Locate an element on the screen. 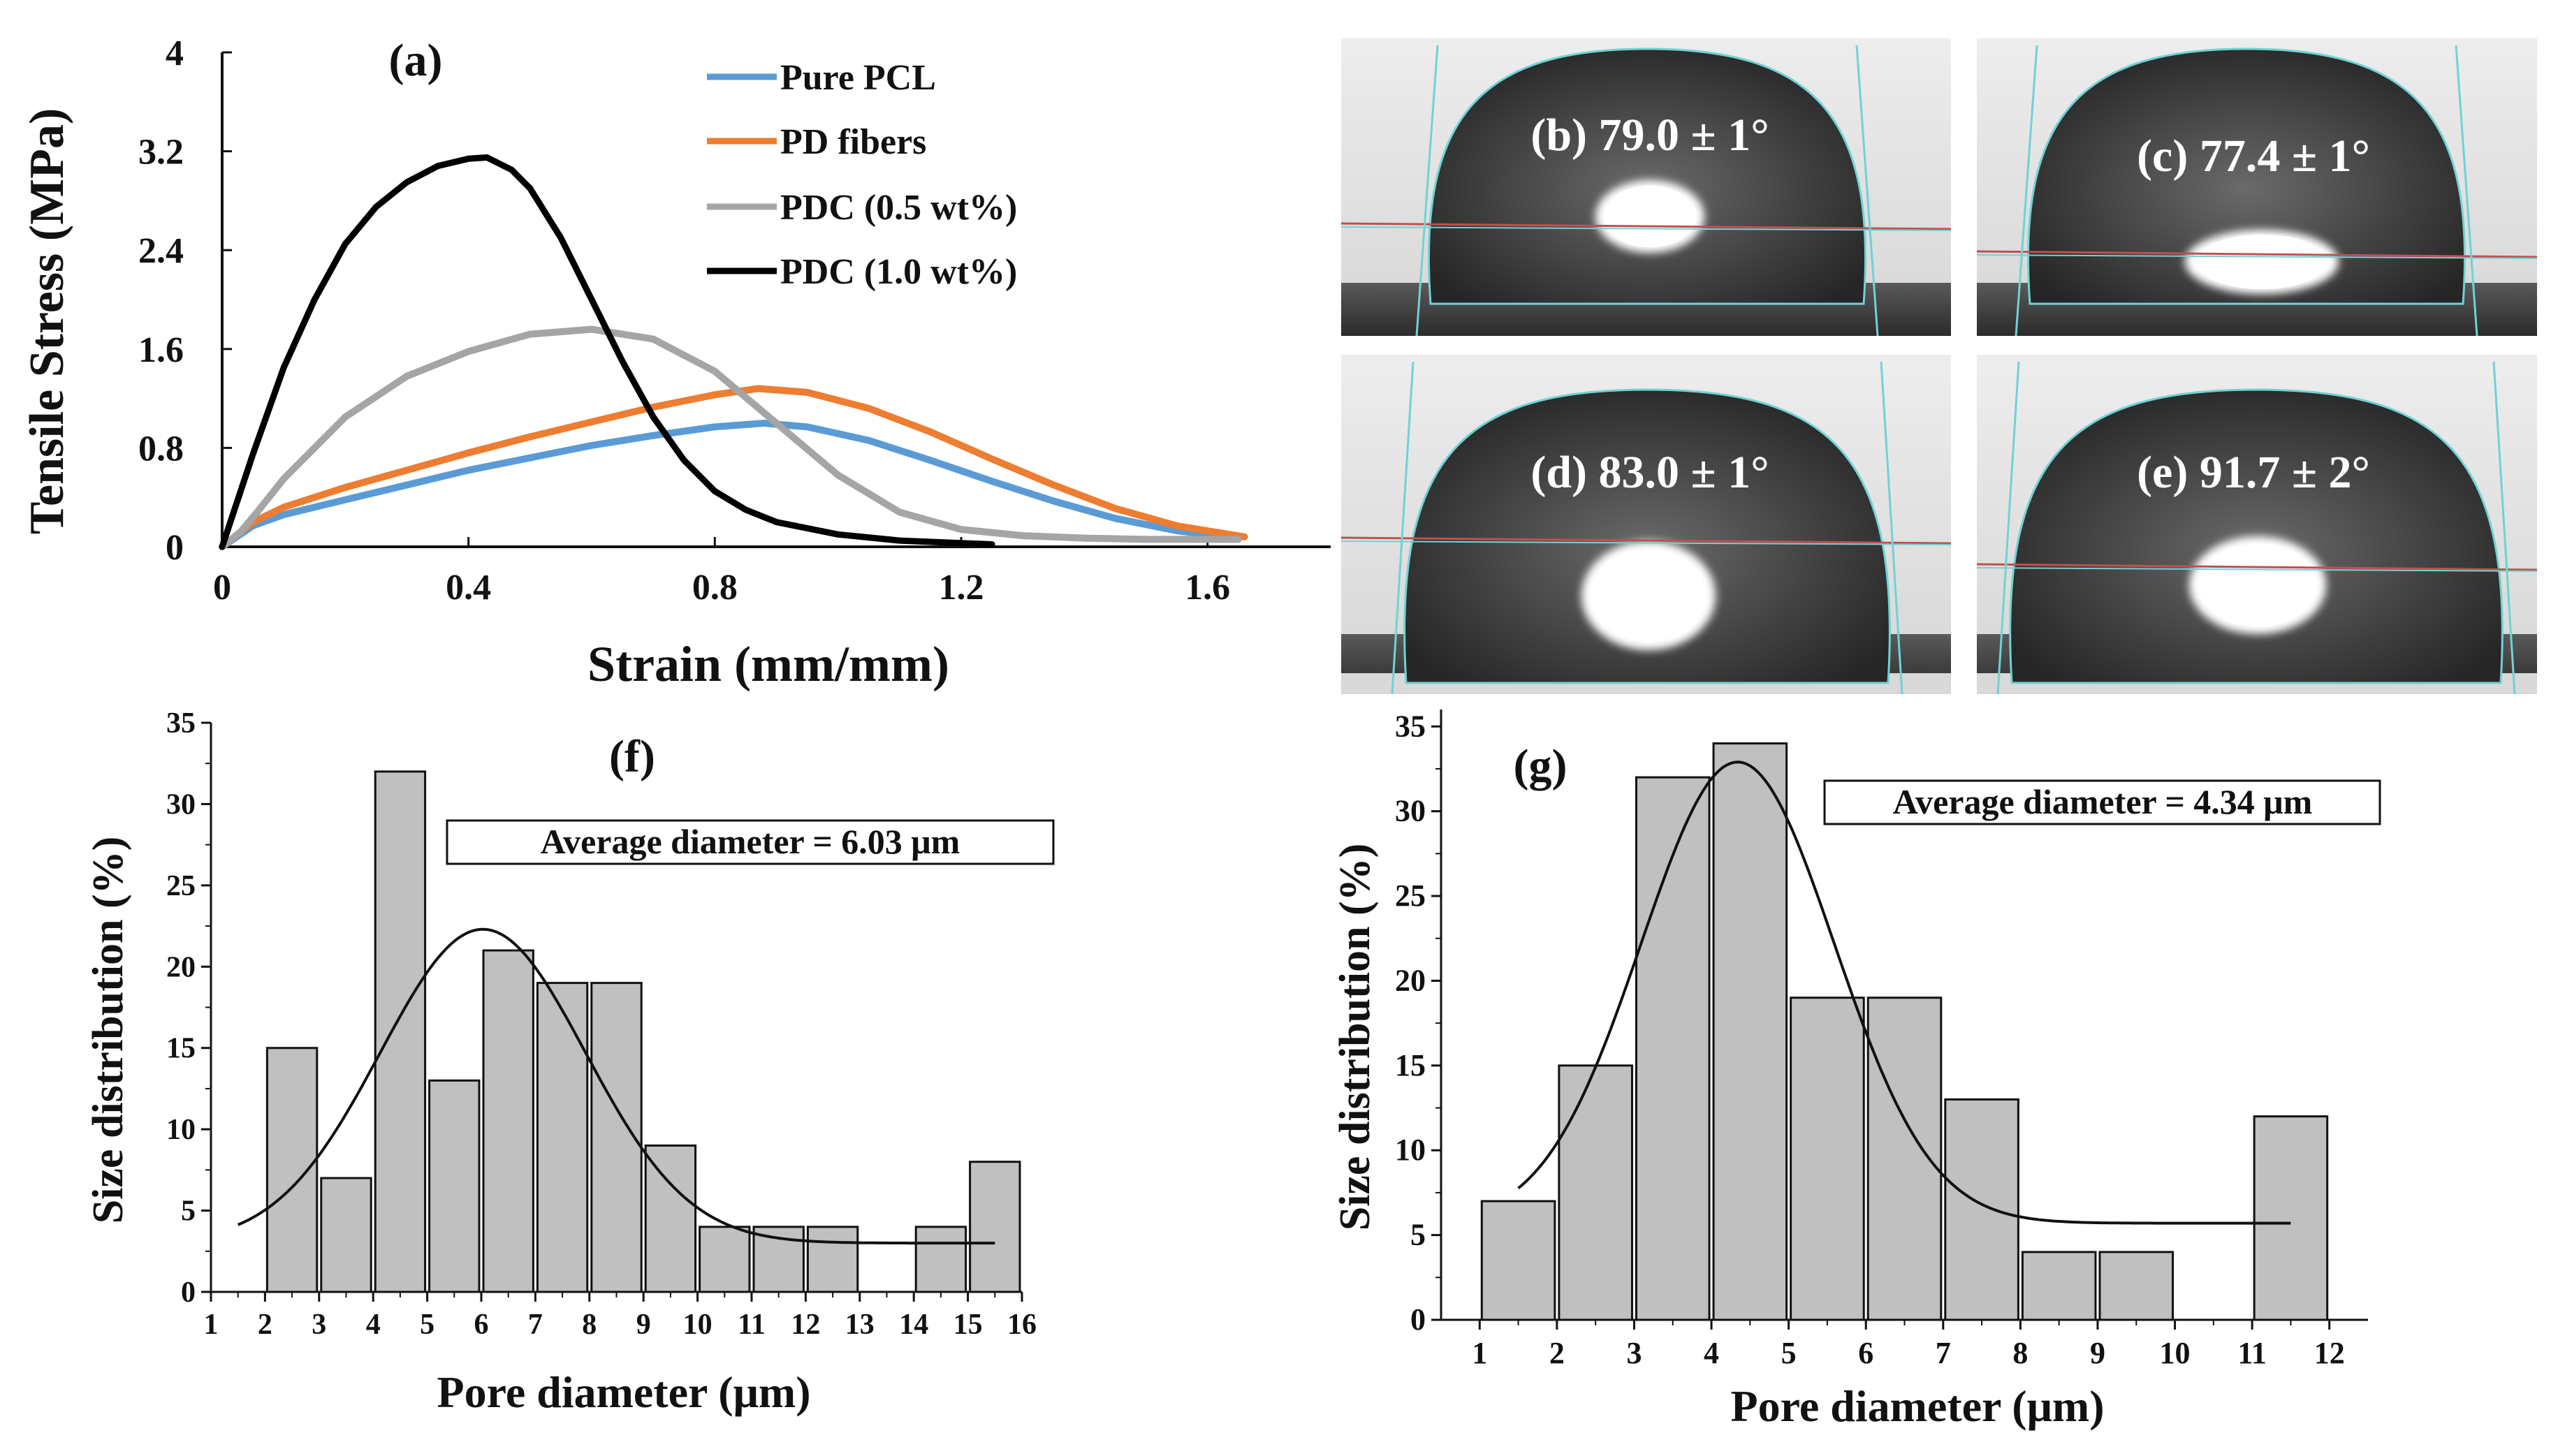  contact-angle-photo: (c) 77.4 ± 1° is located at coordinates (2257, 187).